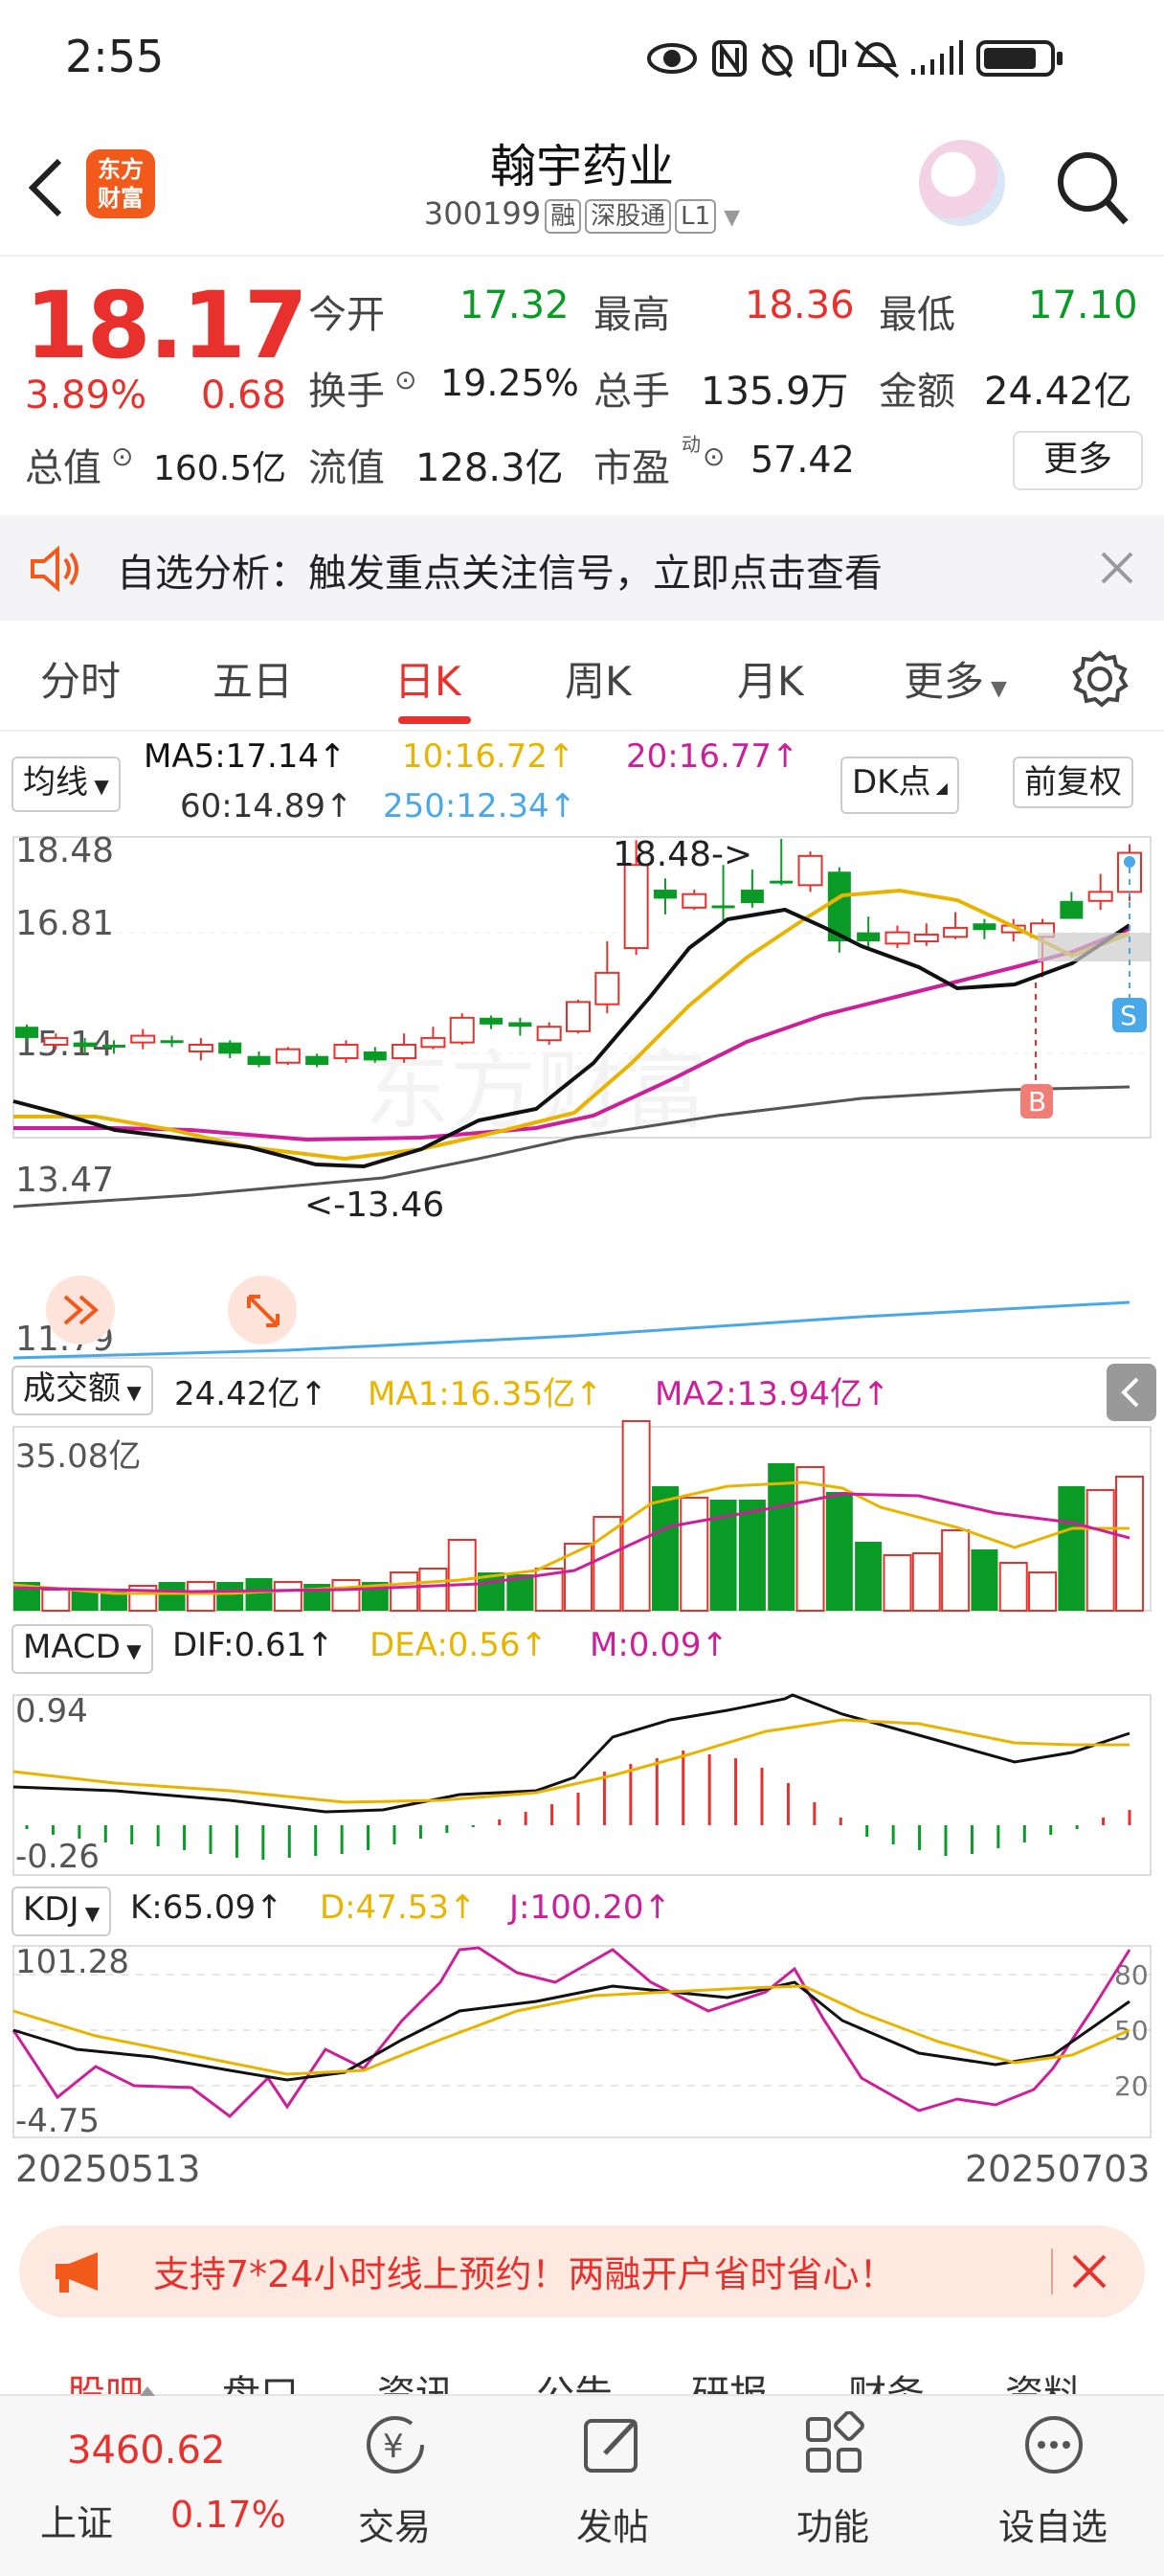  I want to click on macd-selector: MACD ▼, so click(82, 1649).